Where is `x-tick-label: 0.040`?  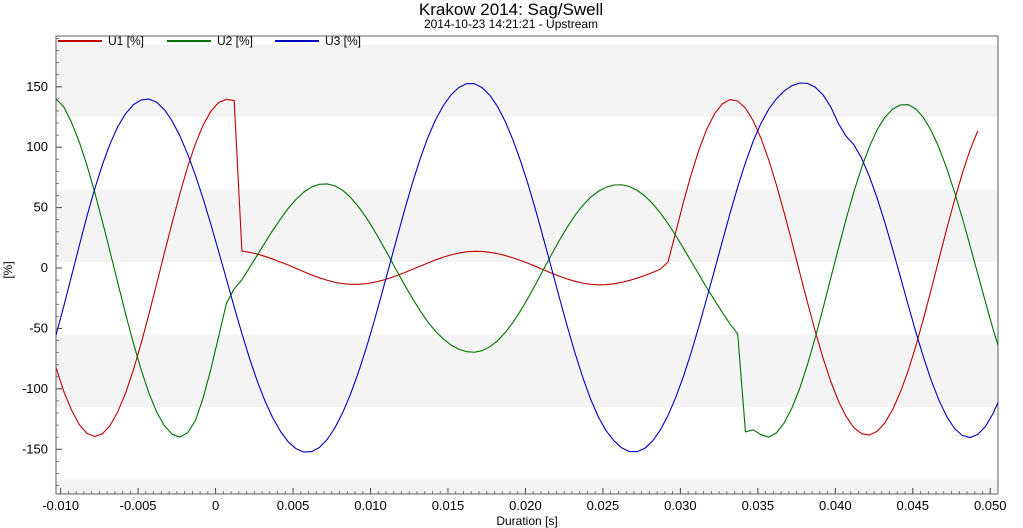
x-tick-label: 0.040 is located at coordinates (835, 505).